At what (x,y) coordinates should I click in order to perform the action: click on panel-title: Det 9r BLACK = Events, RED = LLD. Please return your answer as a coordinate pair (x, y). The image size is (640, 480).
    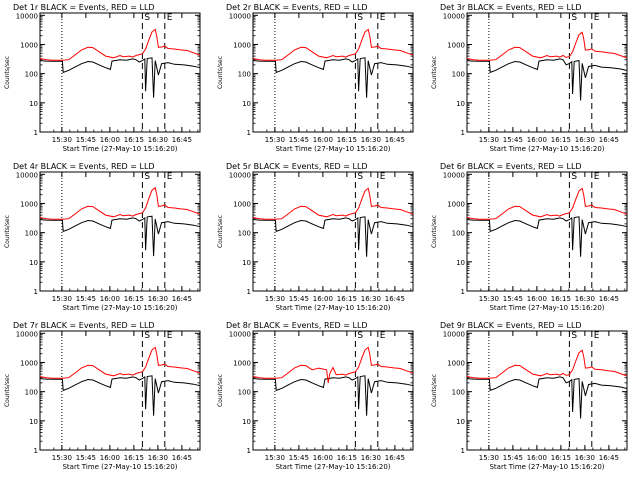
    Looking at the image, I should click on (511, 325).